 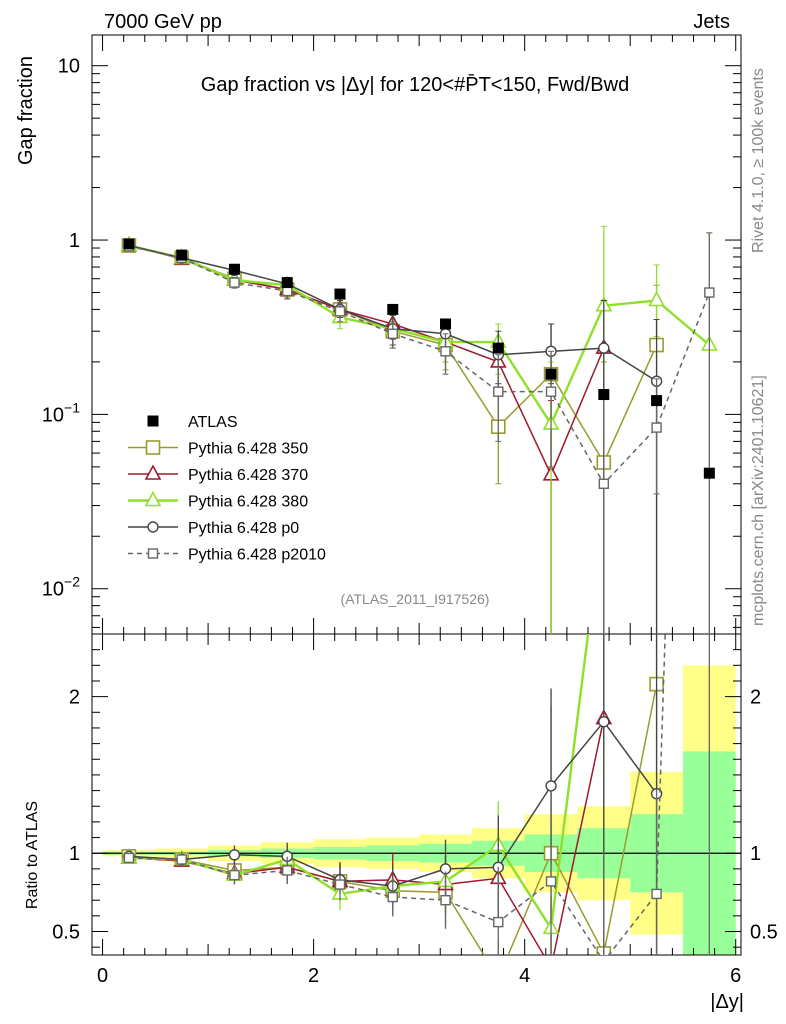 What do you see at coordinates (72, 407) in the screenshot?
I see `y-tick-label-exponent: −1` at bounding box center [72, 407].